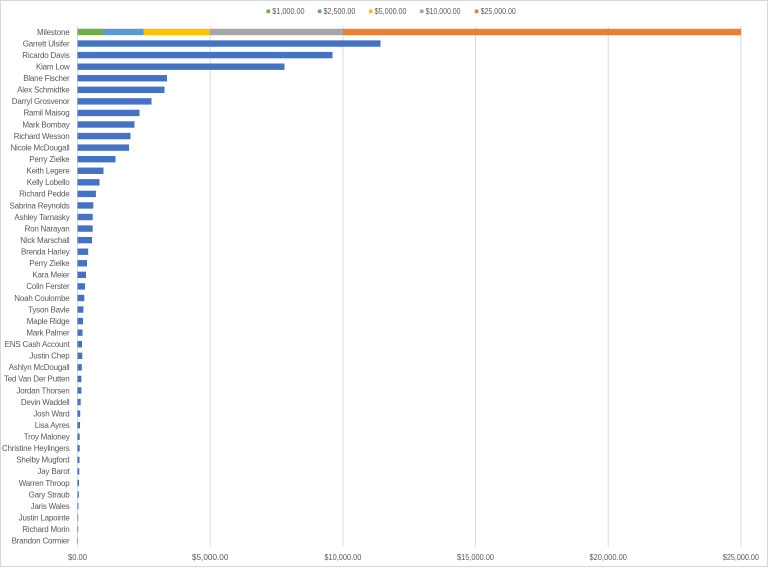  What do you see at coordinates (39, 367) in the screenshot?
I see `svg-text: Ashlyn McDougall` at bounding box center [39, 367].